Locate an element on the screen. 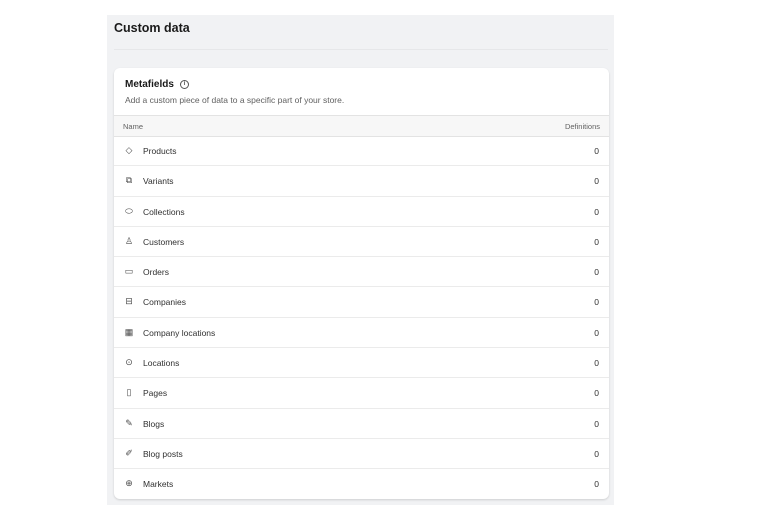 The height and width of the screenshot is (520, 780). table-header: Name Definitions is located at coordinates (361, 126).